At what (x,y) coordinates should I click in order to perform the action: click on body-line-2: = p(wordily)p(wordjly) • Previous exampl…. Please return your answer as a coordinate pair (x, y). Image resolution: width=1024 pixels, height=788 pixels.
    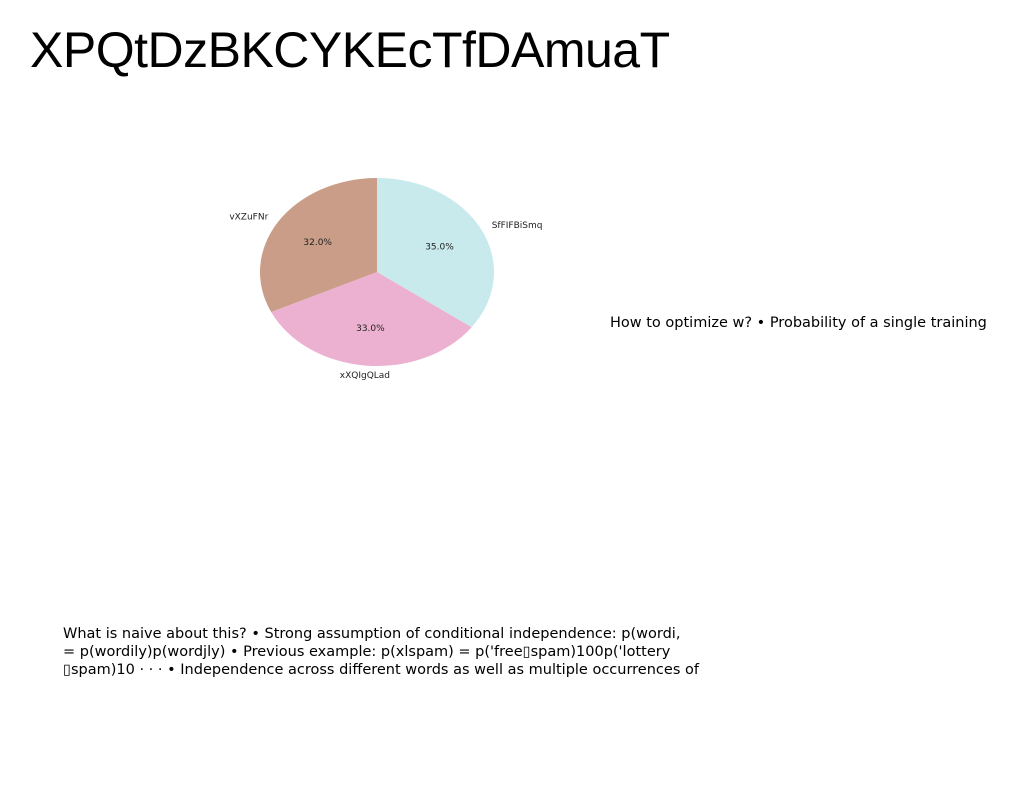
    Looking at the image, I should click on (367, 652).